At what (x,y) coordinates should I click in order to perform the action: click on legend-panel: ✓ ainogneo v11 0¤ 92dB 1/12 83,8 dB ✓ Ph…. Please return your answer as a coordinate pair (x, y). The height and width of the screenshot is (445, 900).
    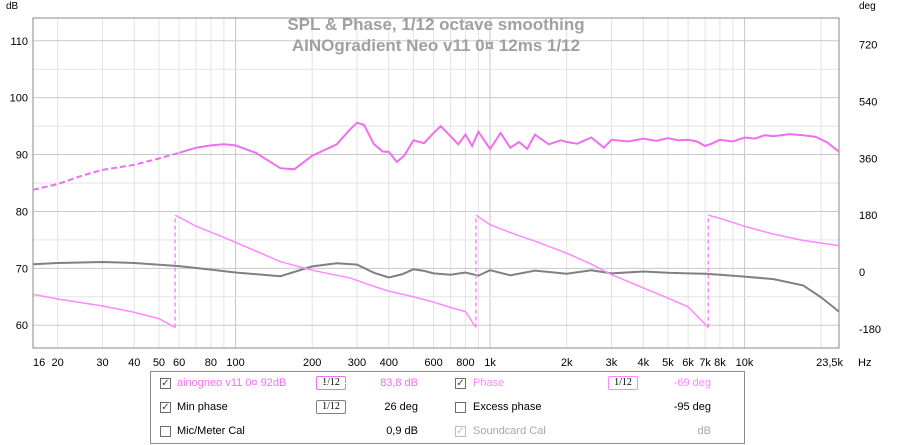
    Looking at the image, I should click on (447, 407).